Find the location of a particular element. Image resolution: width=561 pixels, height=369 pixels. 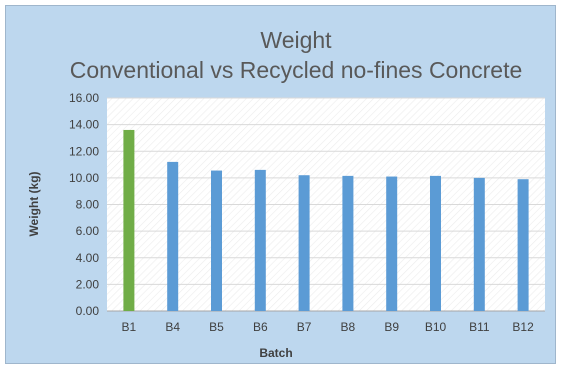

x-tick-label: B4 is located at coordinates (172, 327).